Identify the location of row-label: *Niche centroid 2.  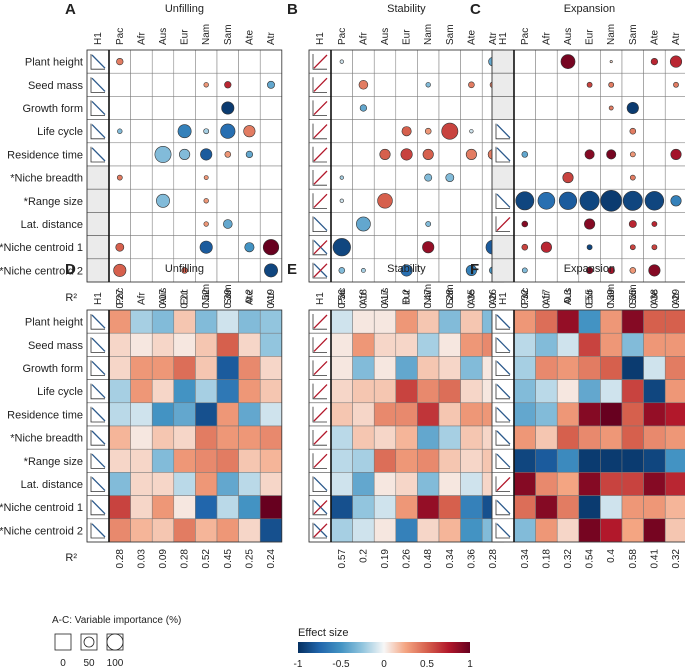
(41, 271).